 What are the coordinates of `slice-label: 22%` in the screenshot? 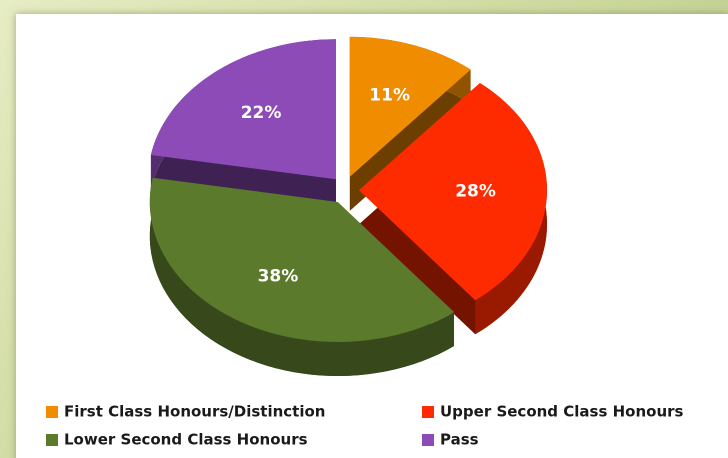 It's located at (261, 113).